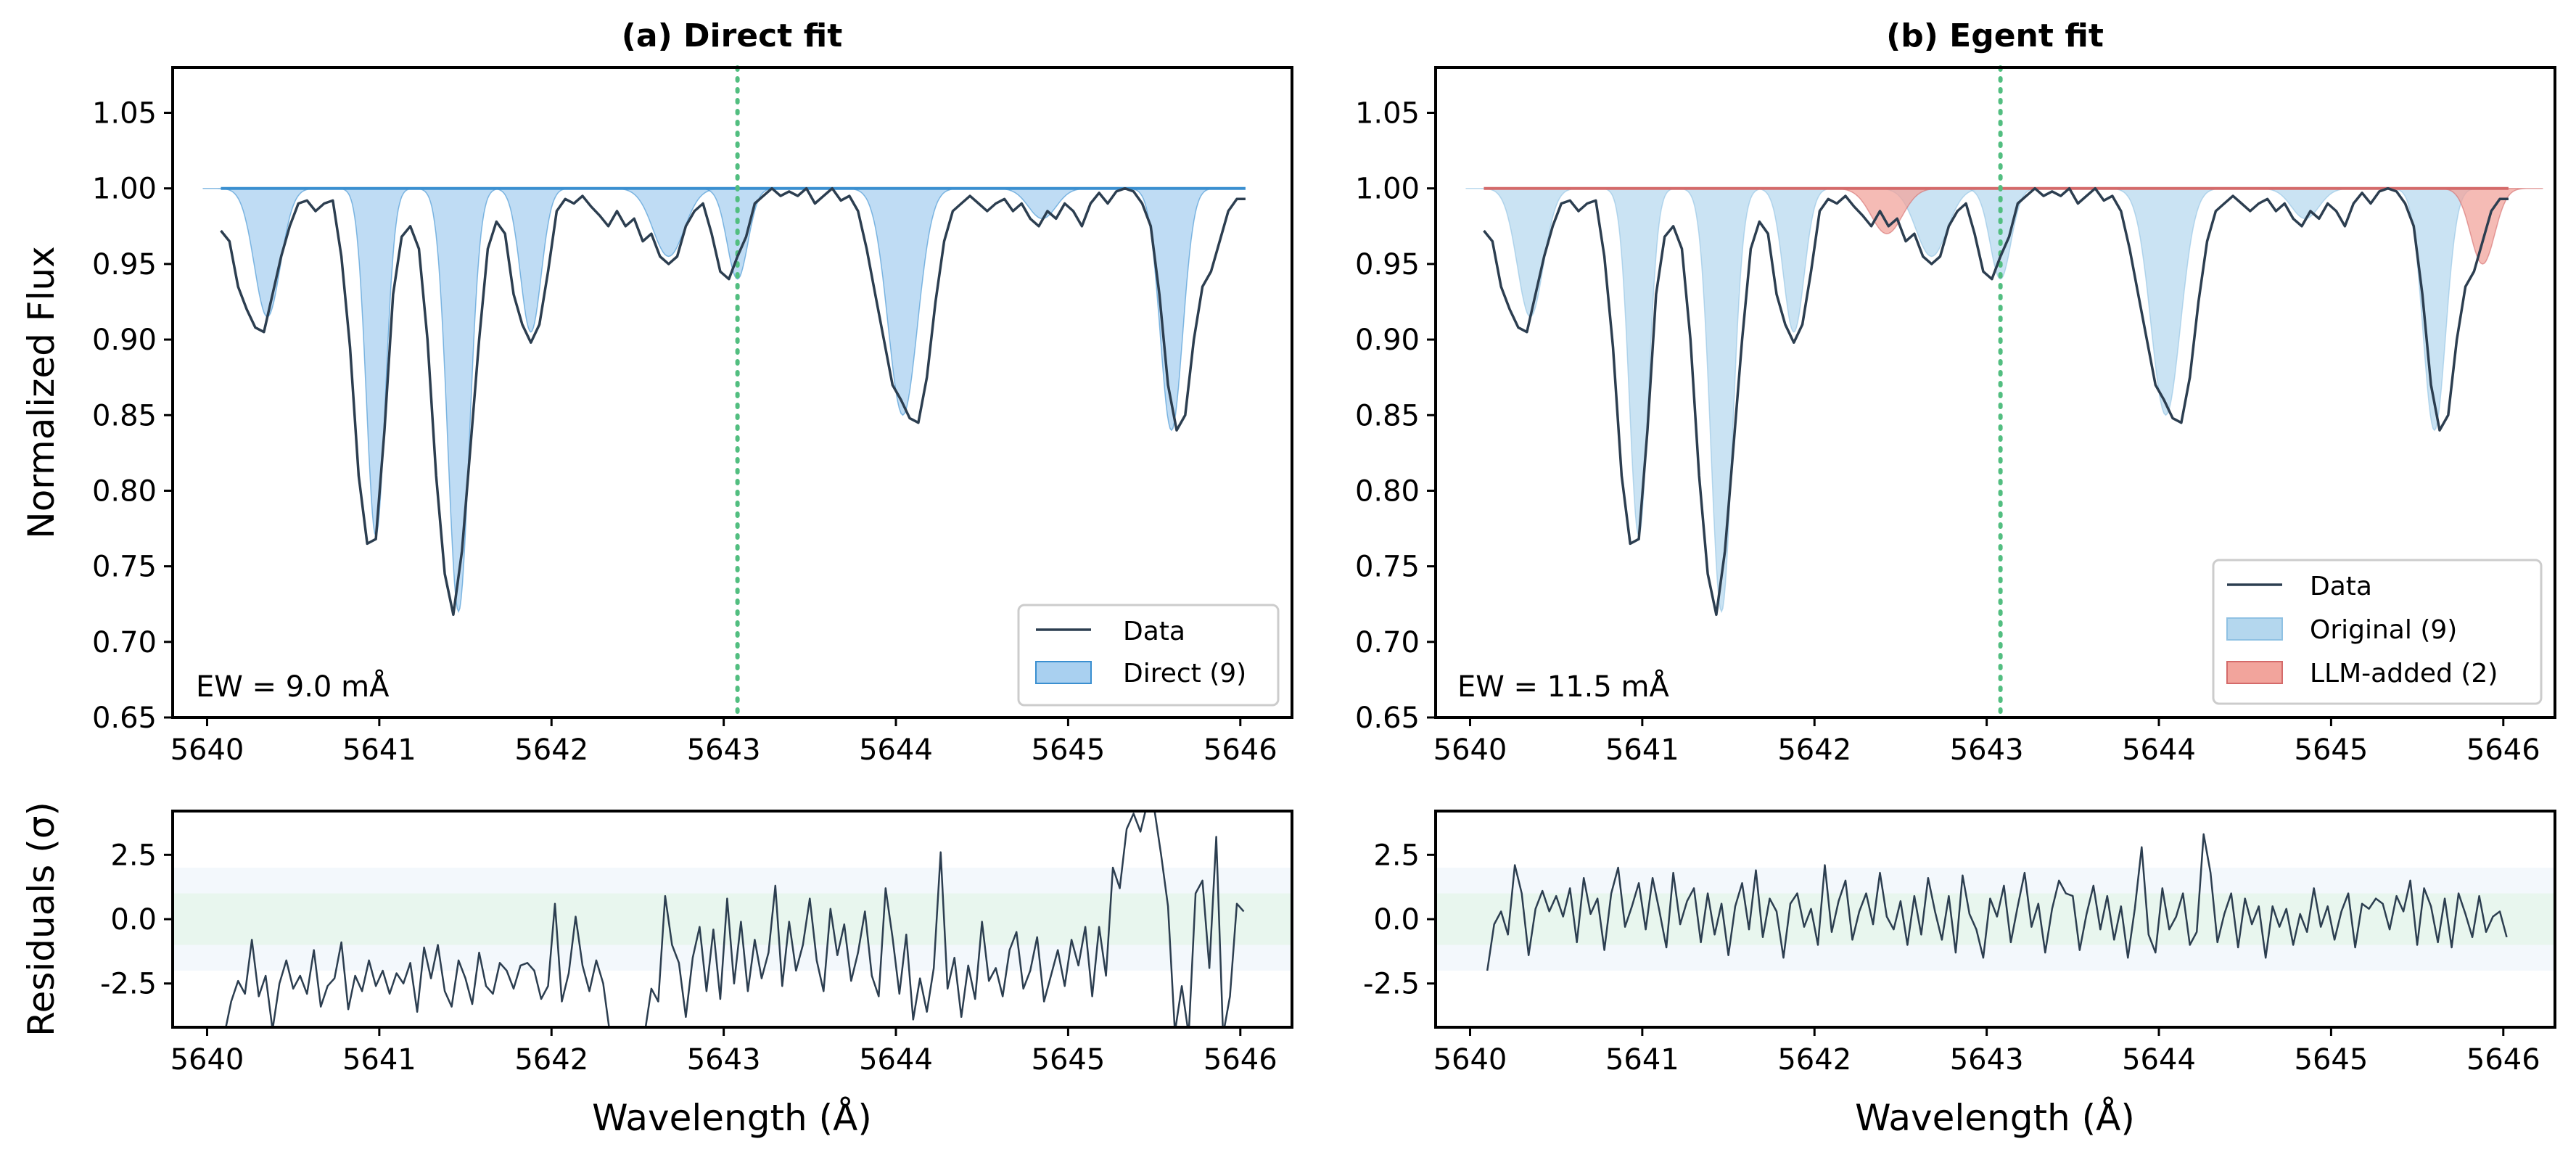 The image size is (2576, 1160). I want to click on y-axis-label-residuals: Residuals (σ), so click(41, 919).